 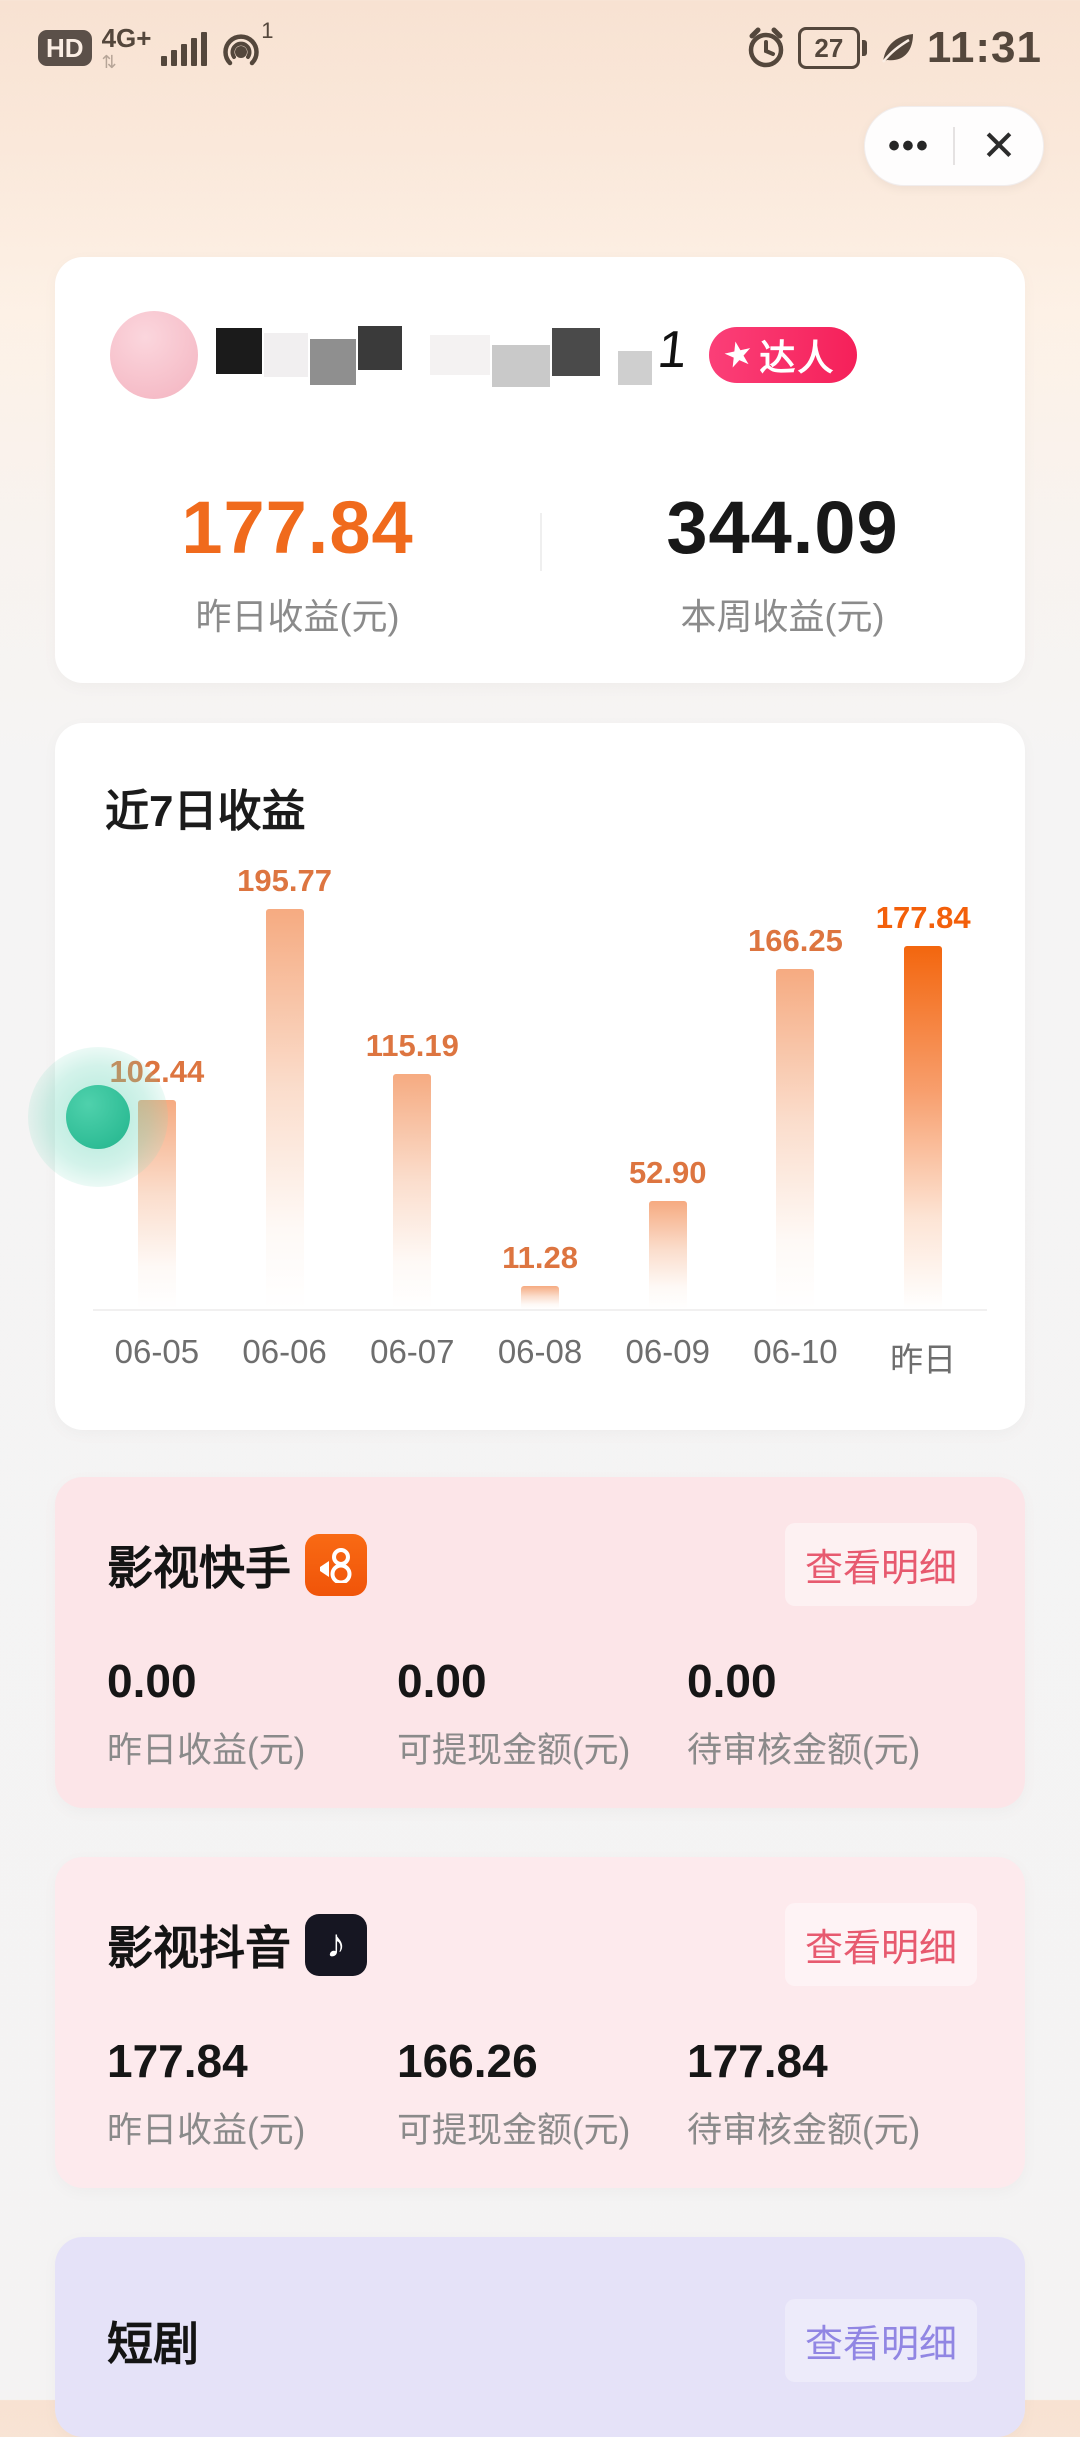 What do you see at coordinates (782, 616) in the screenshot?
I see `week-earnings-label: 本周收益(元)` at bounding box center [782, 616].